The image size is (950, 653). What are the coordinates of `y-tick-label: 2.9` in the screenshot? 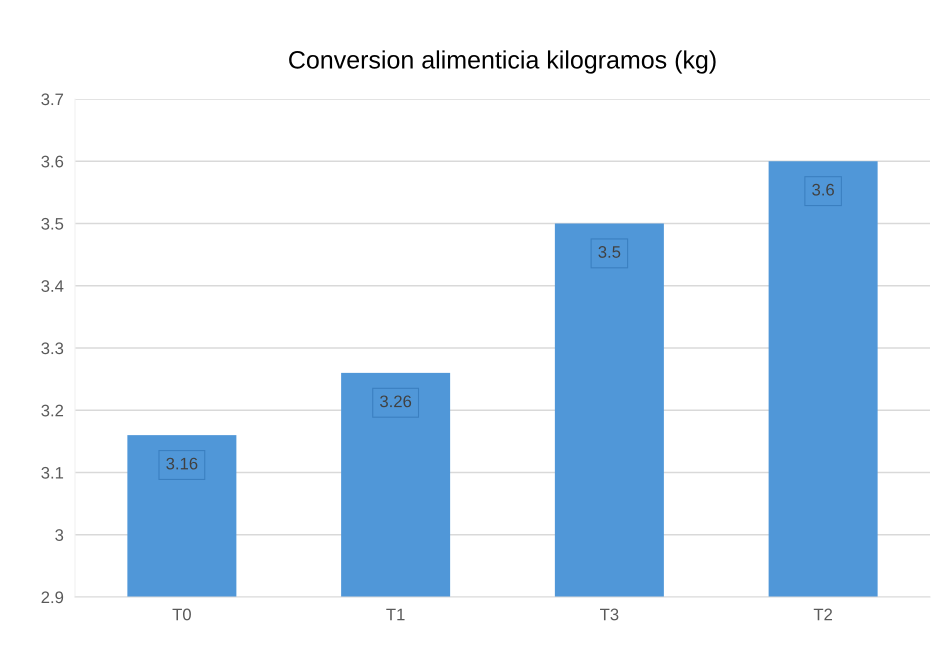 It's located at (53, 597).